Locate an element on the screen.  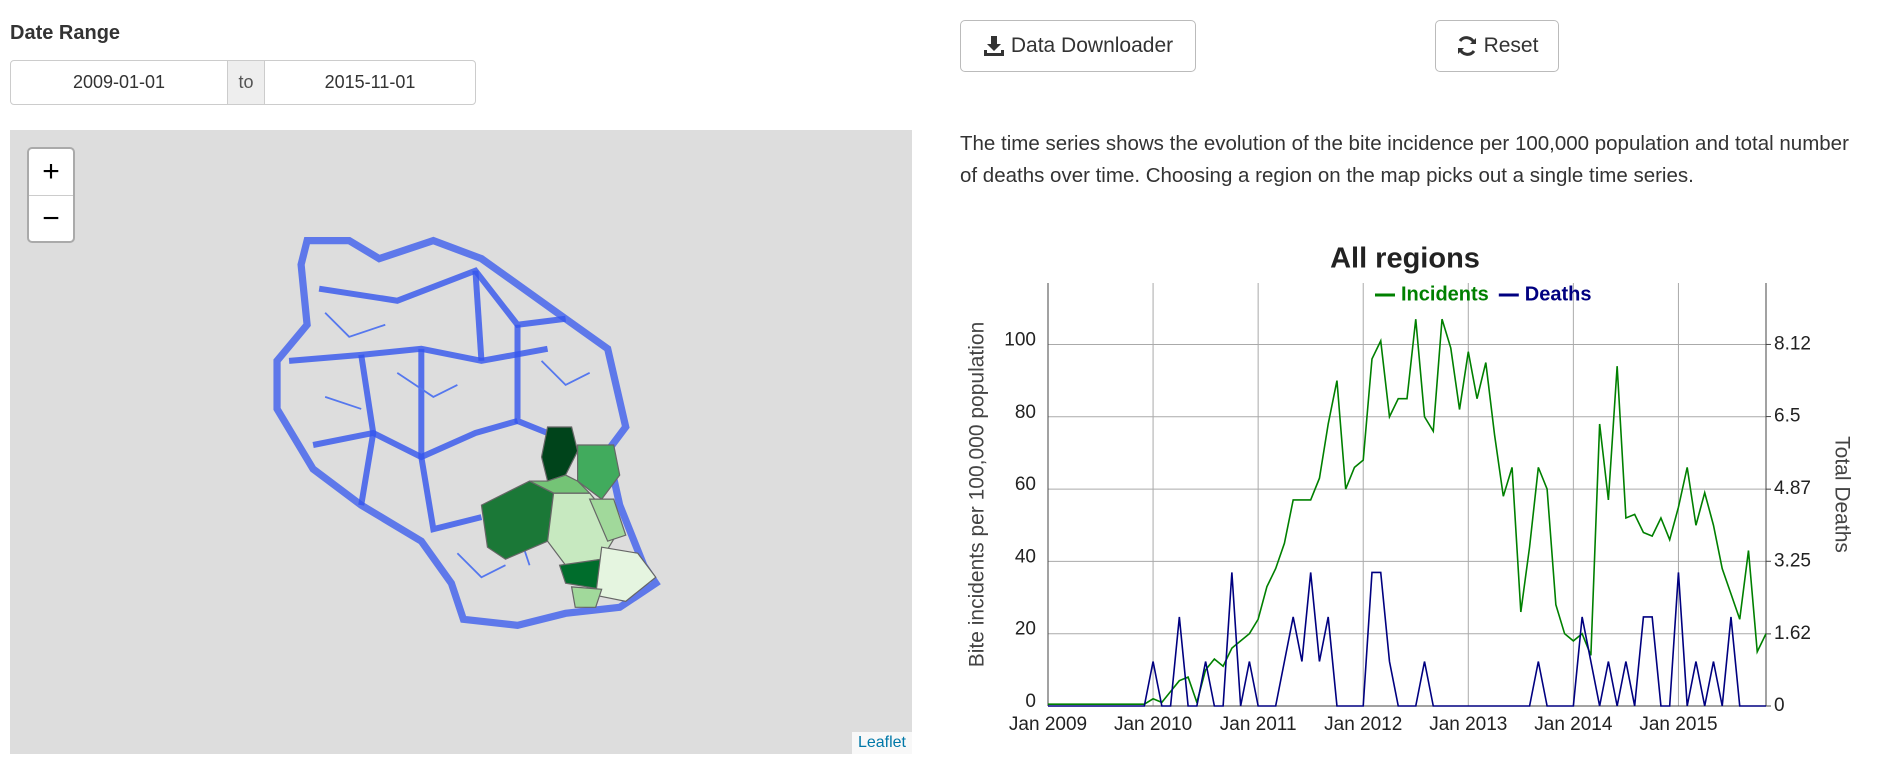
chart-title: All regions is located at coordinates (1405, 259).